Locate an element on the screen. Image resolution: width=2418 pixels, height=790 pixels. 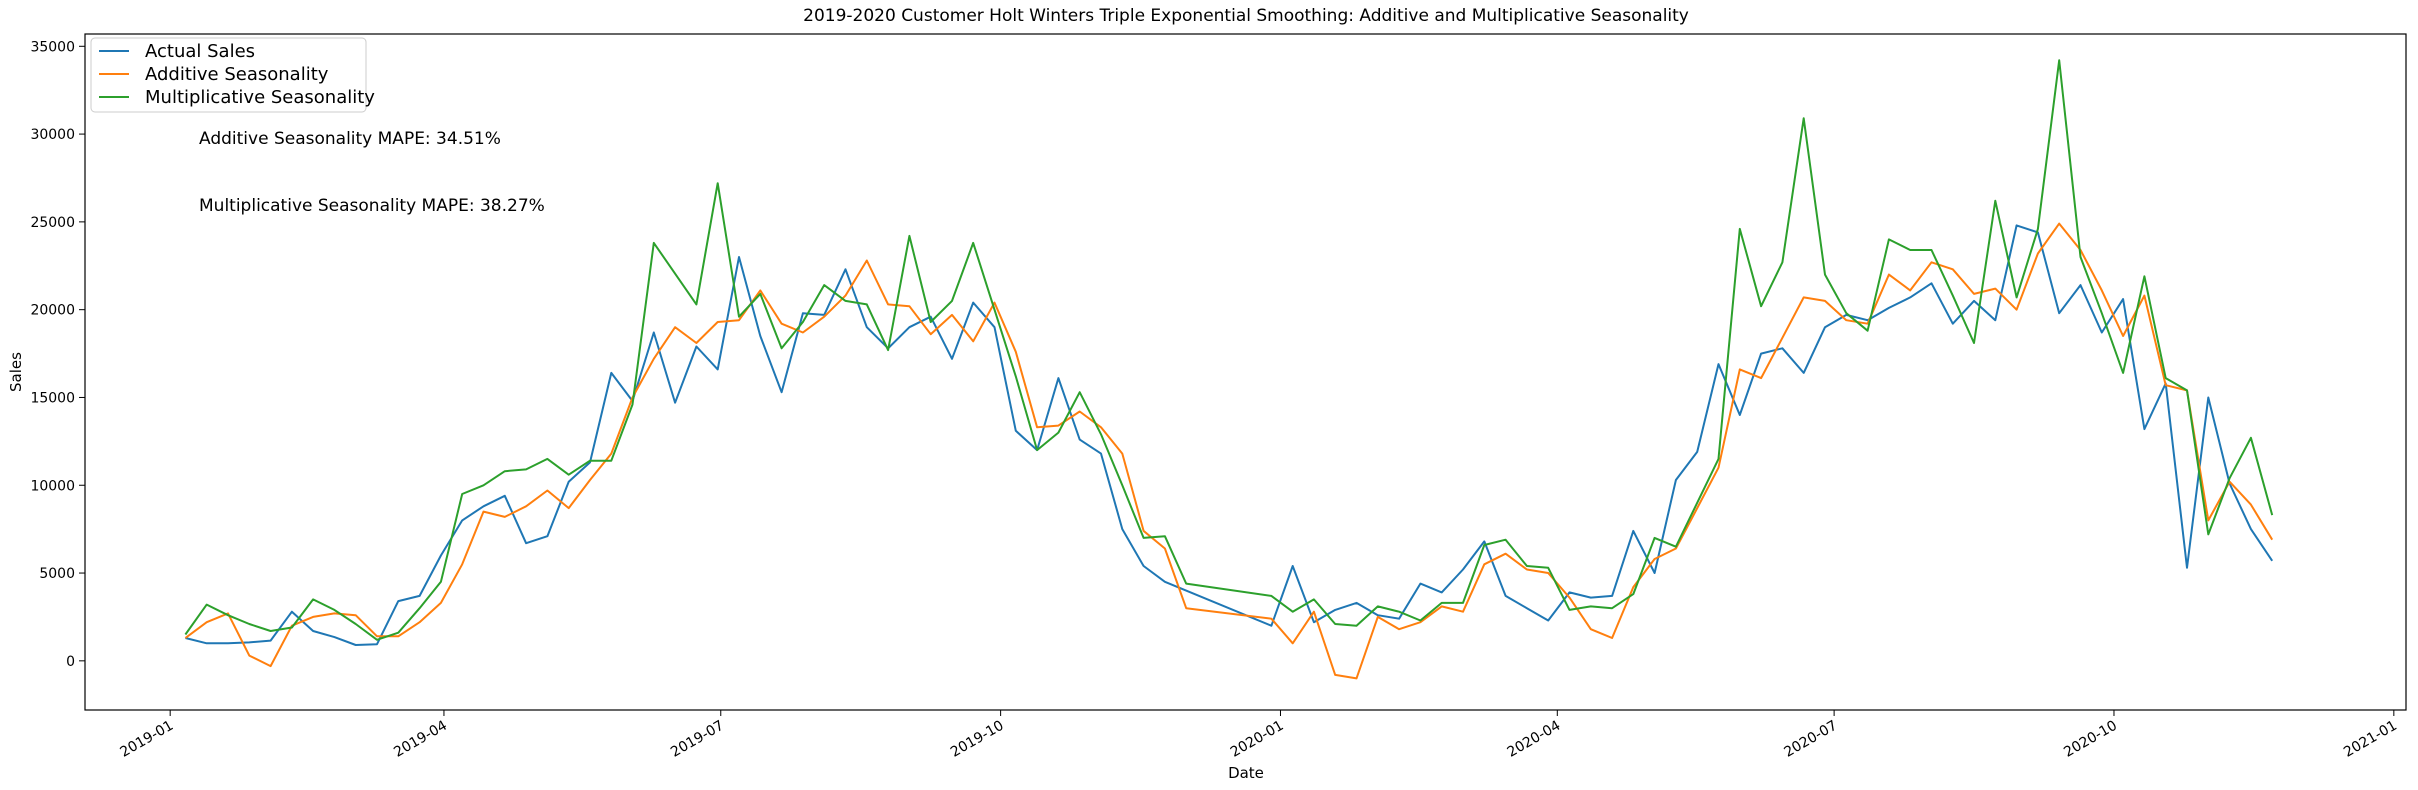
y-tick-label: 5000 is located at coordinates (57, 574).